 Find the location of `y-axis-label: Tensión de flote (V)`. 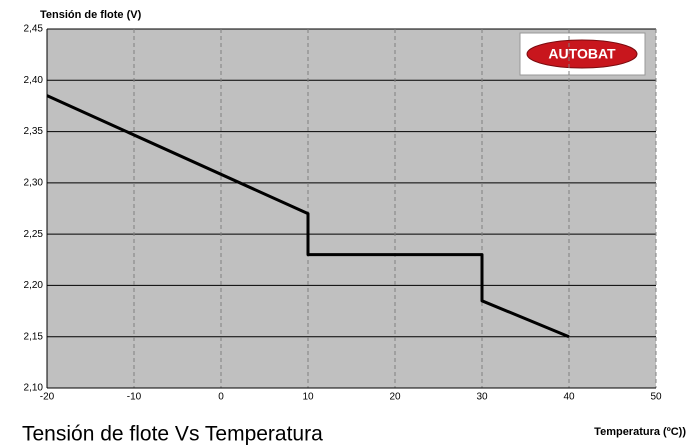

y-axis-label: Tensión de flote (V) is located at coordinates (91, 15).